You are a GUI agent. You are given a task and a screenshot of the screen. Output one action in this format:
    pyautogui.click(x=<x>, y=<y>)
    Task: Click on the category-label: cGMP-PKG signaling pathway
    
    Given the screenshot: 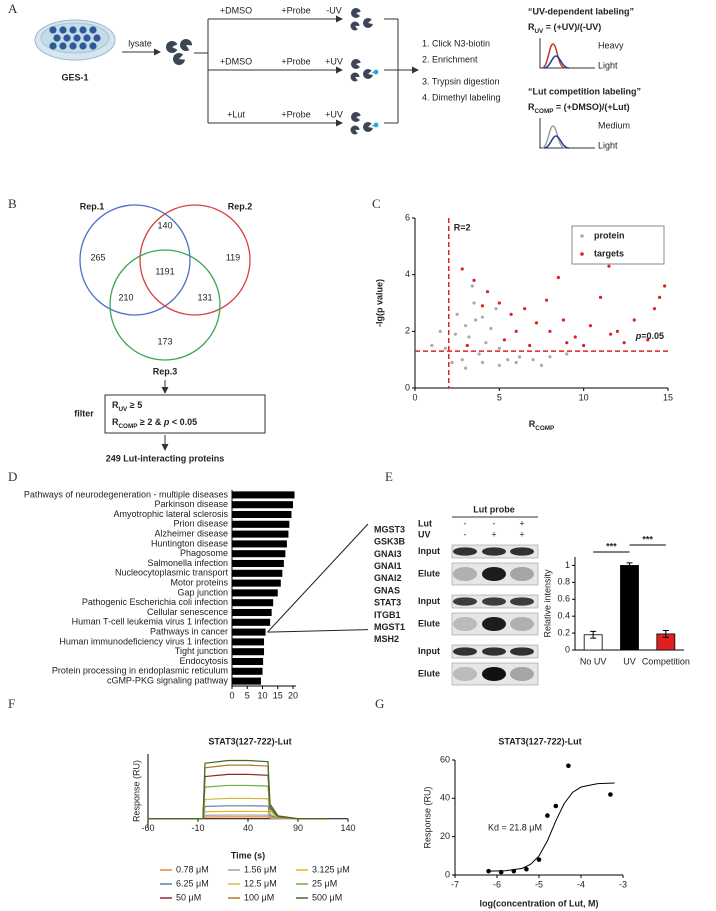 What is the action you would take?
    pyautogui.click(x=168, y=680)
    